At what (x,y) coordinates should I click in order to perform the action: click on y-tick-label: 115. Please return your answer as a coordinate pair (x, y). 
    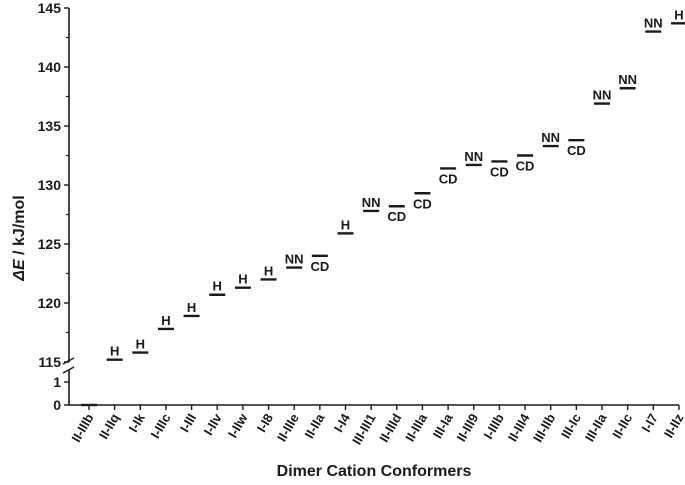
    Looking at the image, I should click on (49, 362).